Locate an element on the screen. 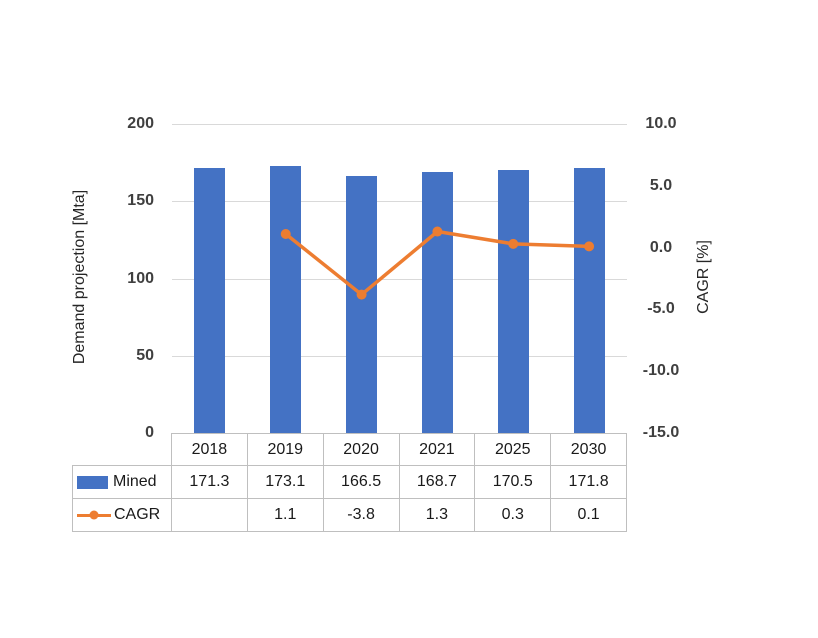  table-cell-mined-2018: 171.3 is located at coordinates (210, 482).